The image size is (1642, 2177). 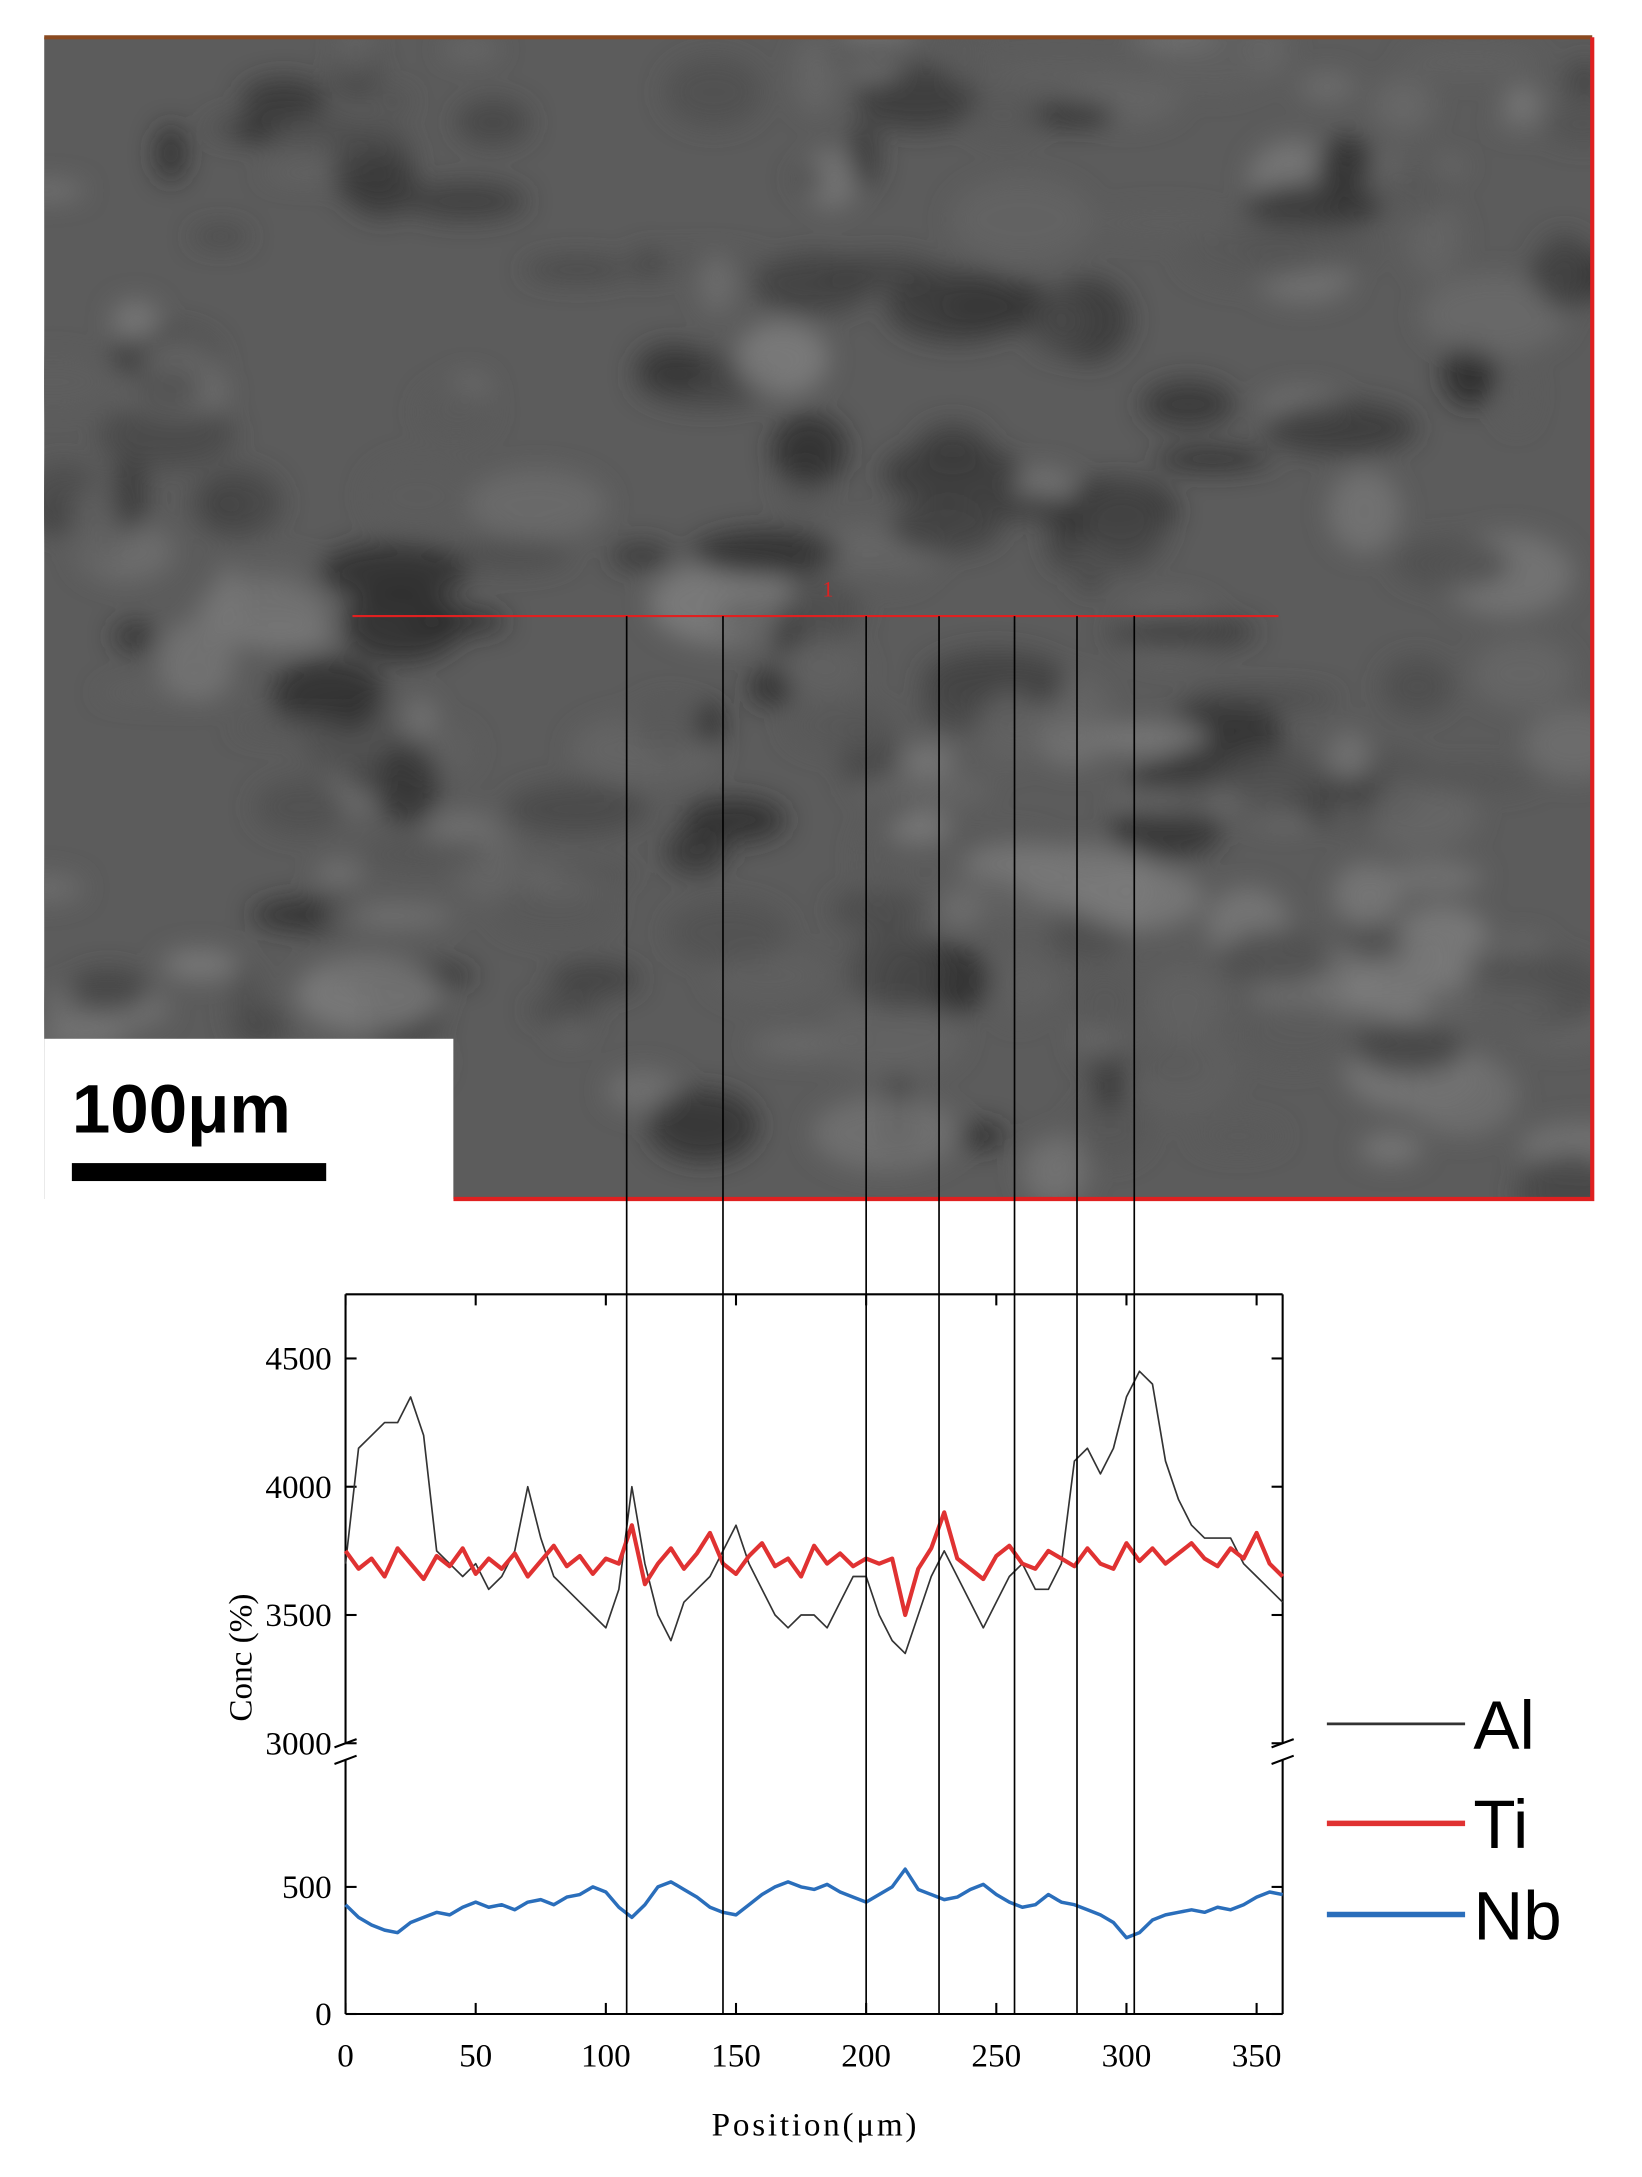 What do you see at coordinates (1257, 2056) in the screenshot?
I see `x-tick-label: 350` at bounding box center [1257, 2056].